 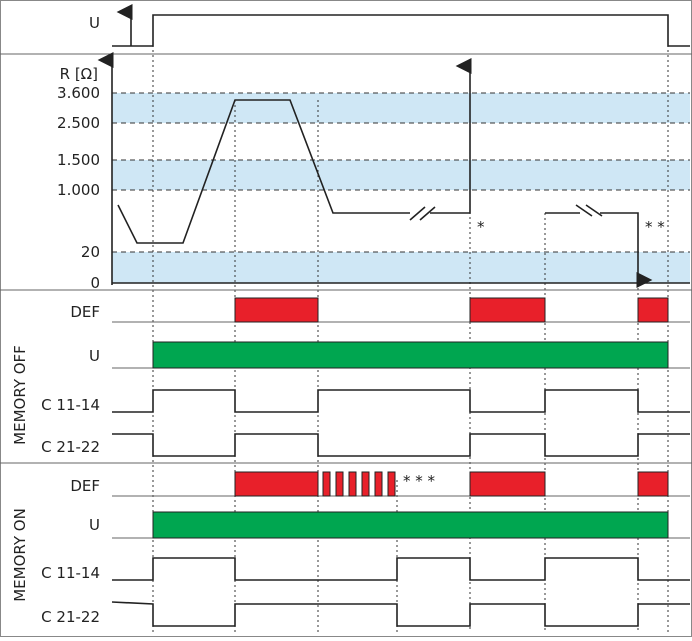 What do you see at coordinates (419, 481) in the screenshot?
I see `note: * * *` at bounding box center [419, 481].